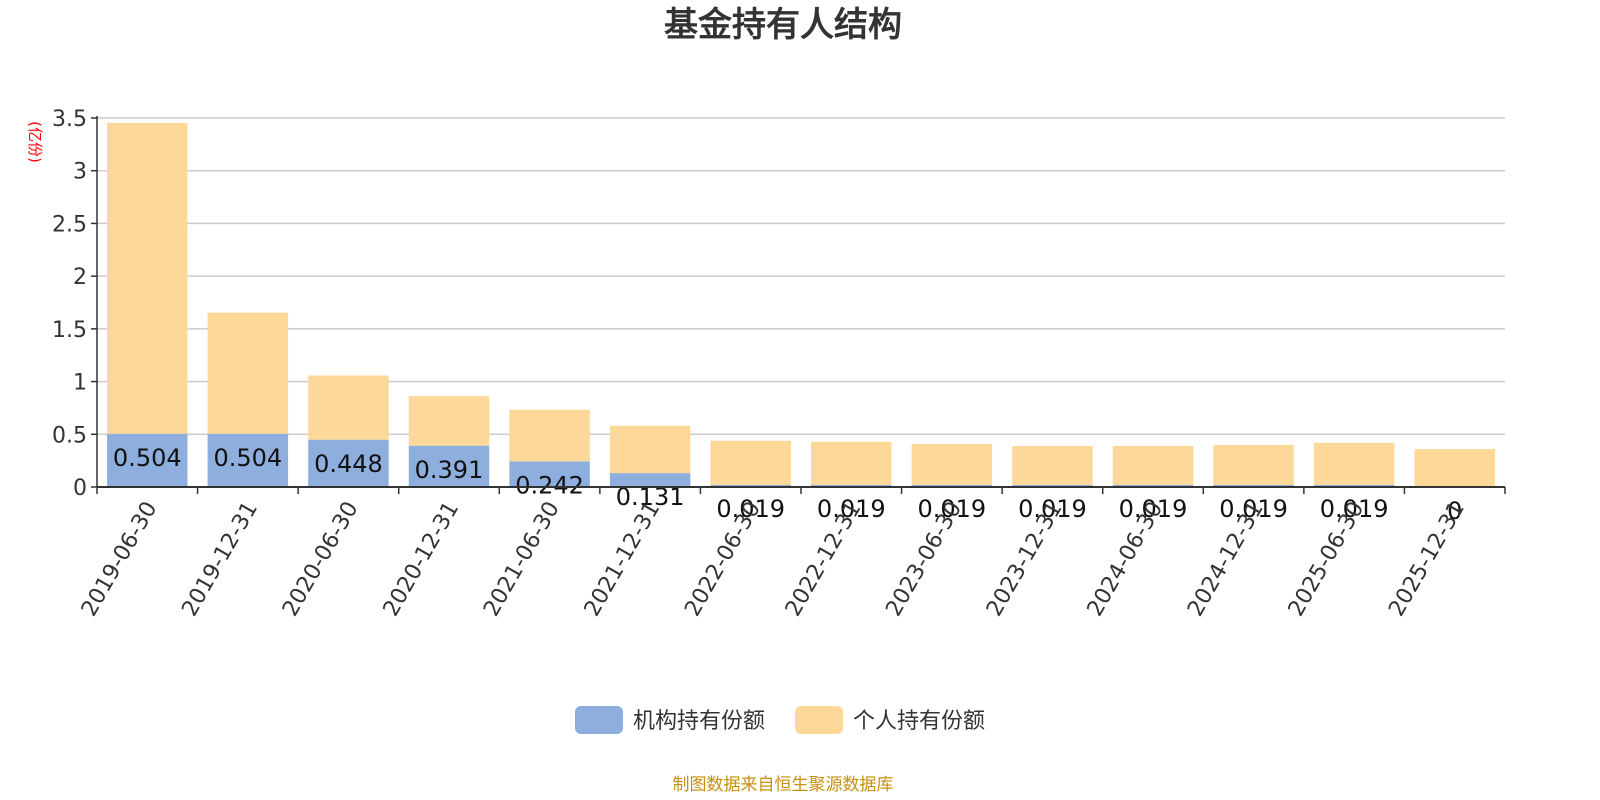 Image resolution: width=1600 pixels, height=800 pixels. Describe the element at coordinates (422, 559) in the screenshot. I see `x-tick-label: 2020-12-31` at that location.